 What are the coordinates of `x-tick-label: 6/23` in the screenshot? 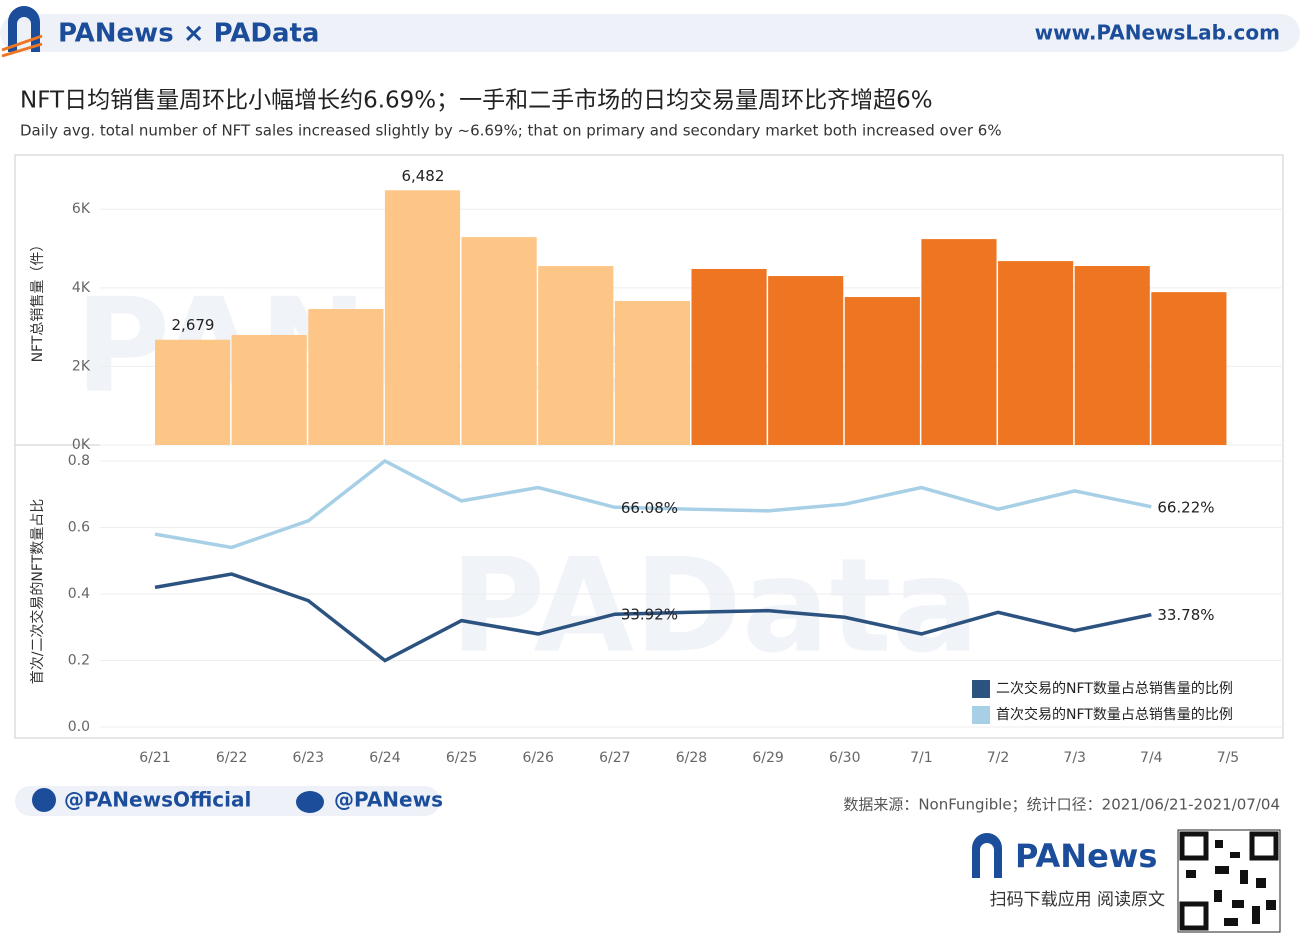 It's located at (308, 758).